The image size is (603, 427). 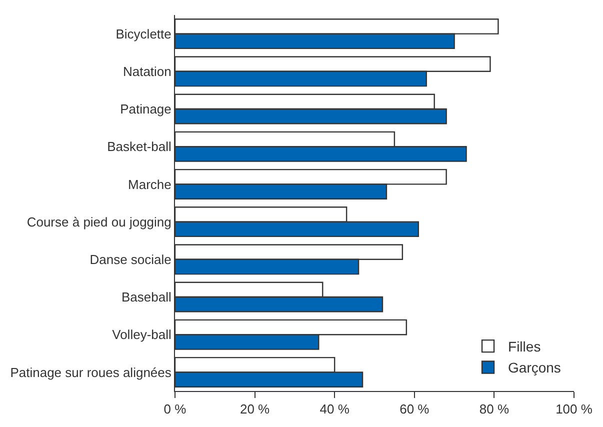 What do you see at coordinates (150, 184) in the screenshot?
I see `y-tick-label: Marche` at bounding box center [150, 184].